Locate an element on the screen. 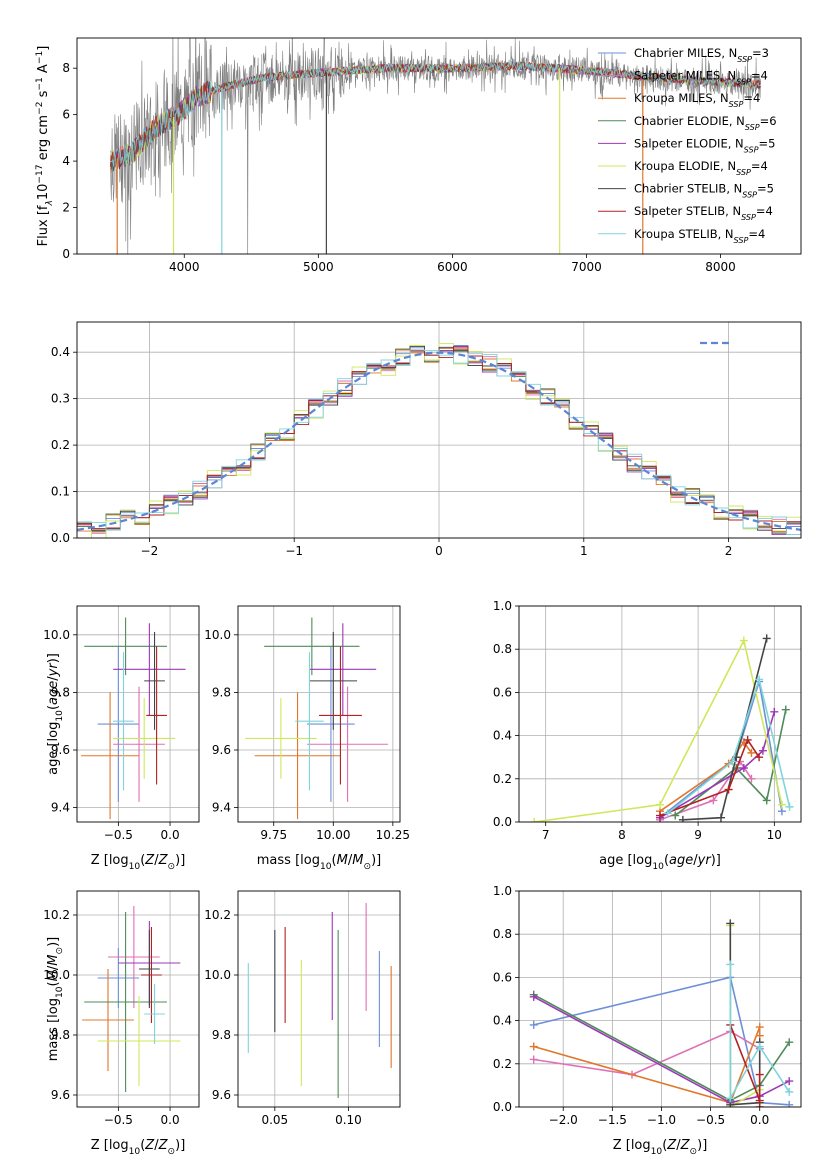 Image resolution: width=819 pixels, height=1170 pixels. legend-entry: Kroupa ELODIE, NSSP=4 is located at coordinates (701, 168).